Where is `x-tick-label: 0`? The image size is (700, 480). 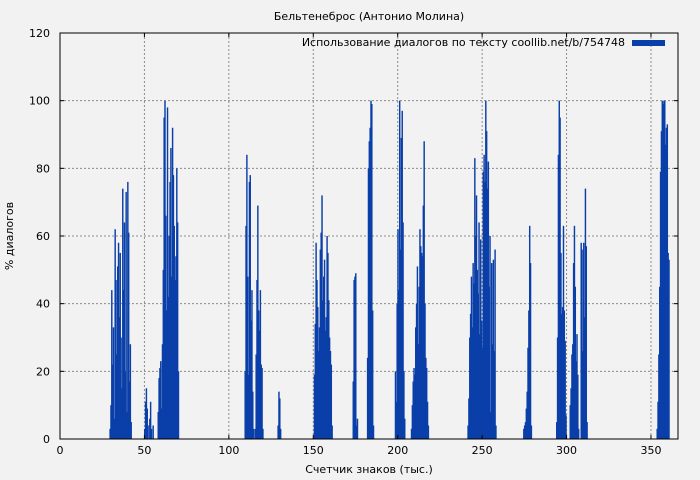 x-tick-label: 0 is located at coordinates (60, 450).